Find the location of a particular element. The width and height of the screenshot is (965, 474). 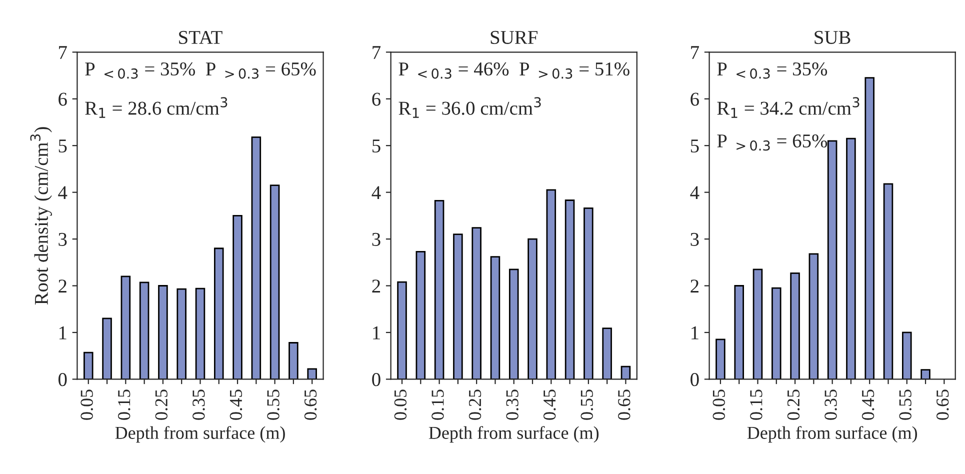

chart-title: STAT is located at coordinates (200, 37).